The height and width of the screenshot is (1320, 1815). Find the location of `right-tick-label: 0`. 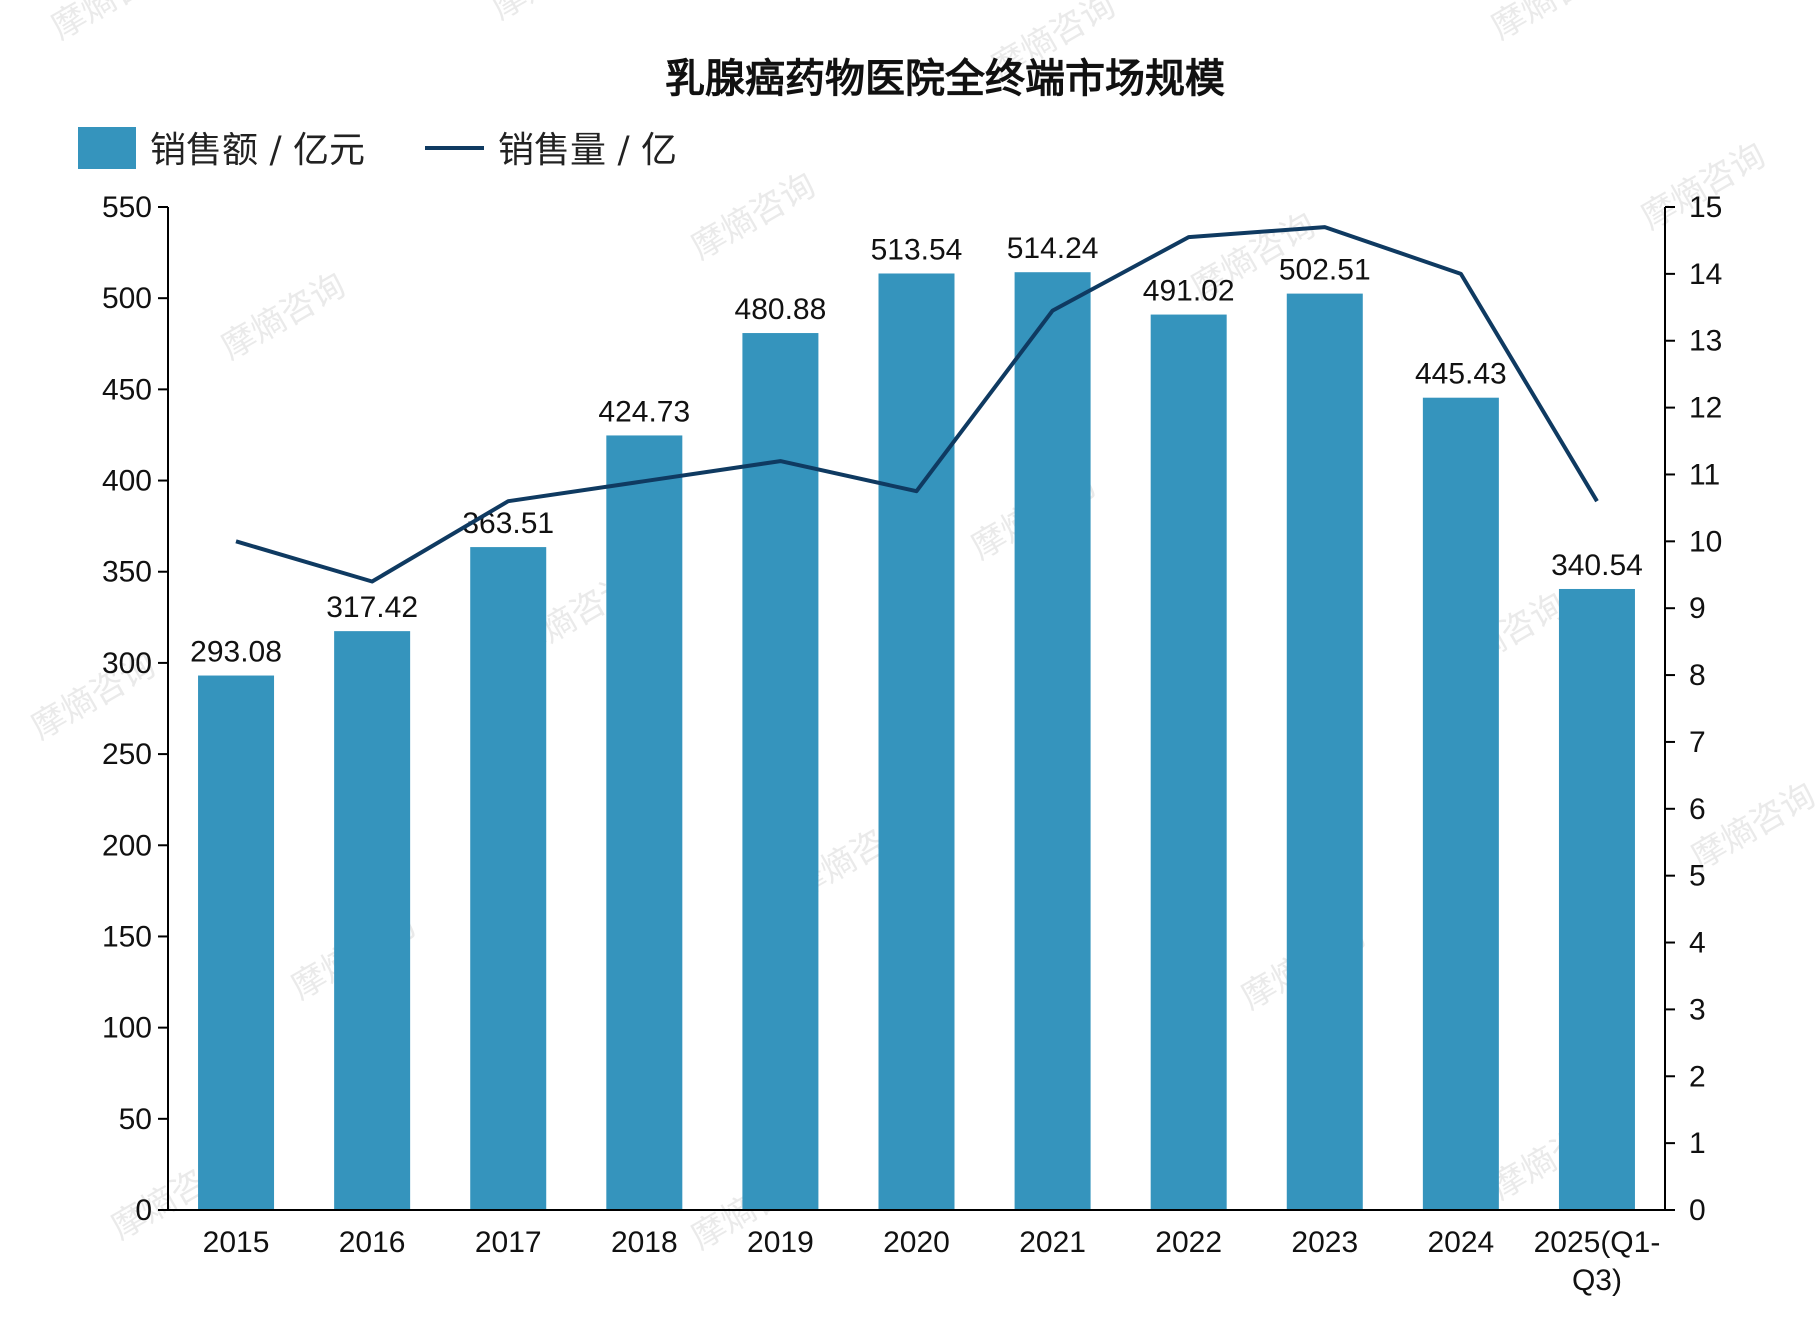

right-tick-label: 0 is located at coordinates (1697, 1210).